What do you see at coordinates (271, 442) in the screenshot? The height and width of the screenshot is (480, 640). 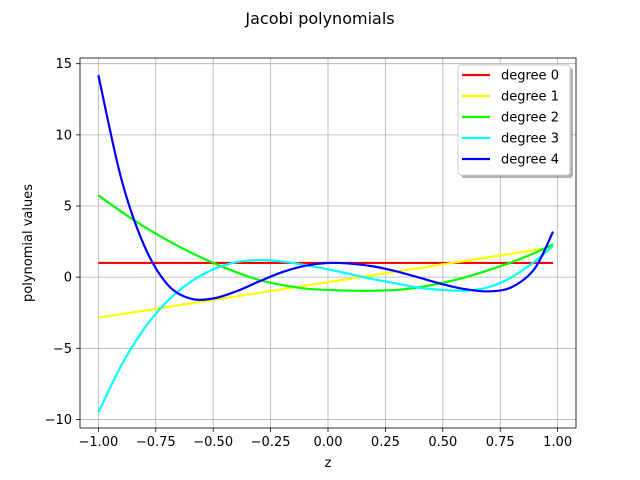 I see `x-tick-label: −0.25` at bounding box center [271, 442].